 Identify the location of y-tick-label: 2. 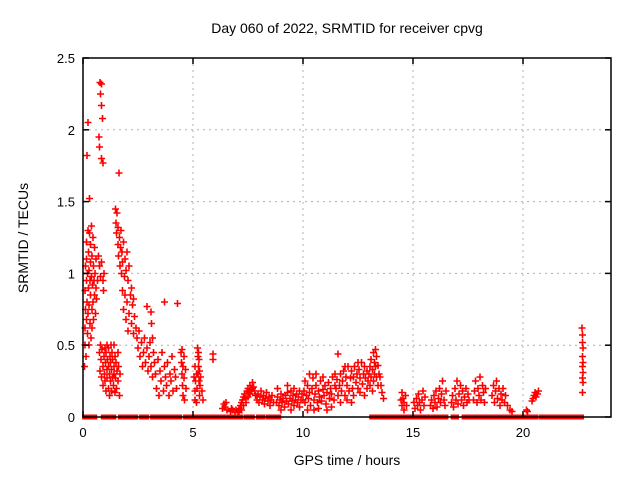
(71, 130).